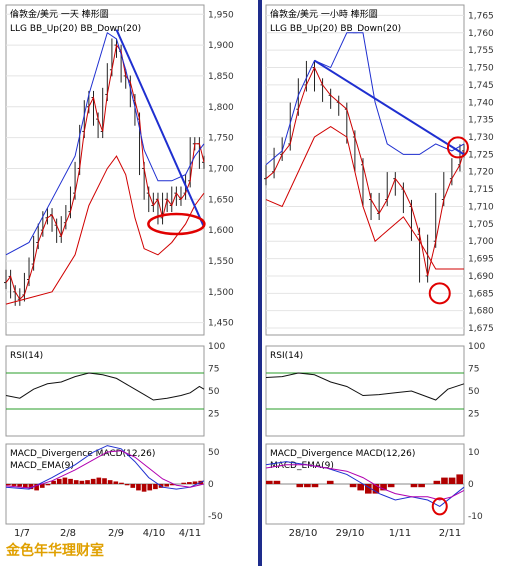 This screenshot has height=566, width=515. I want to click on chart-title: 倫敦金/美元 一小時 棒形圖, so click(324, 14).